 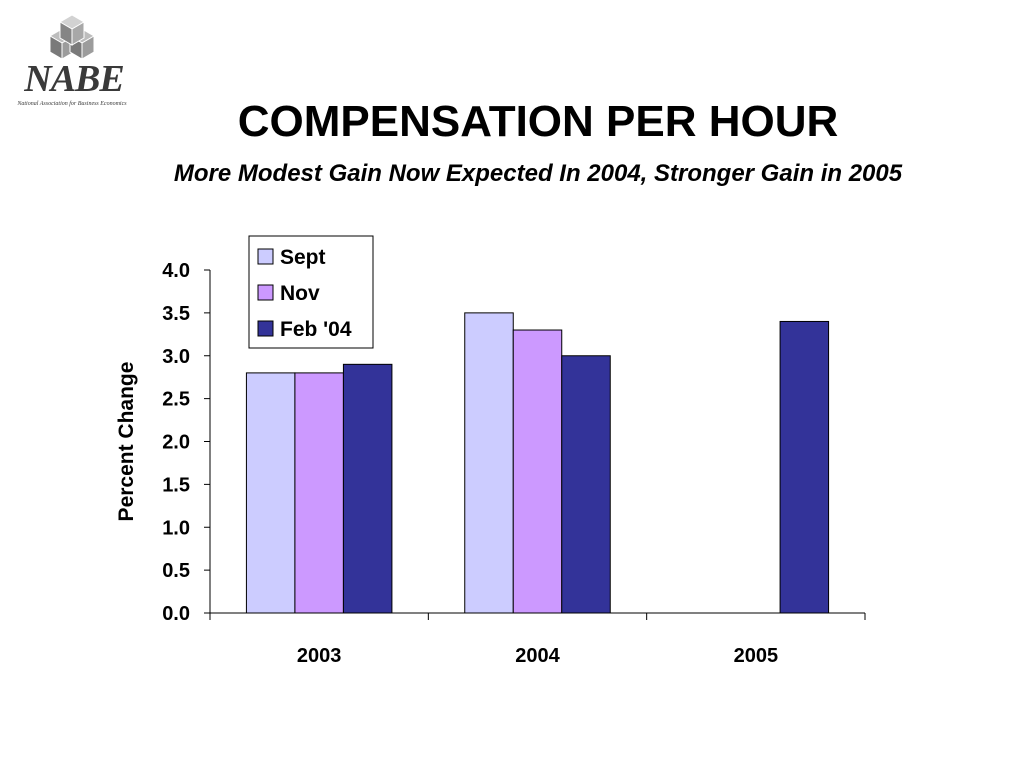 I want to click on legend-label: Sept, so click(x=303, y=257).